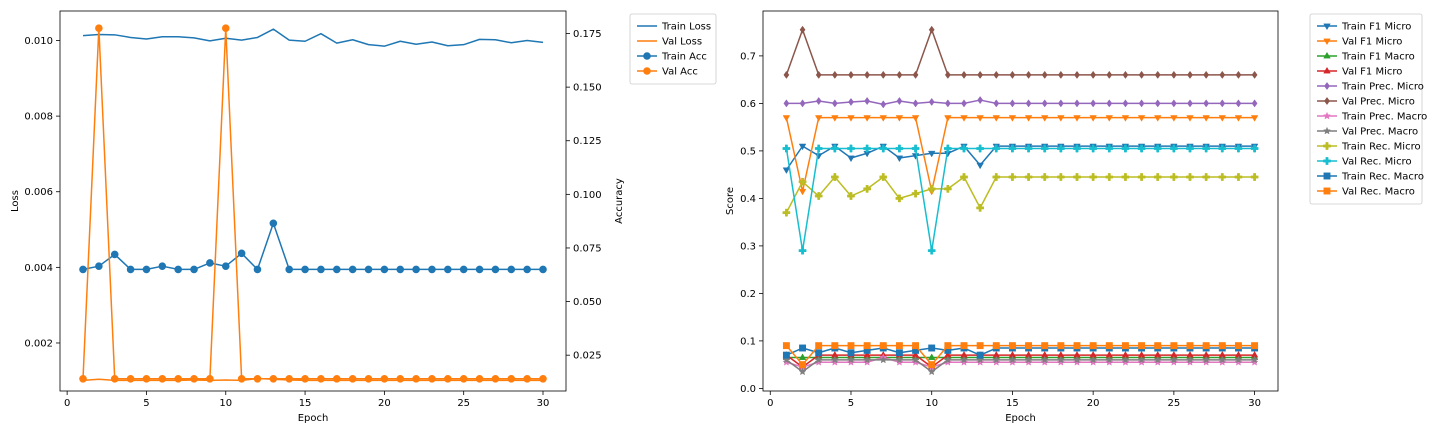  What do you see at coordinates (673, 49) in the screenshot?
I see `legend: Train Loss Val Loss Train Acc Val Acc` at bounding box center [673, 49].